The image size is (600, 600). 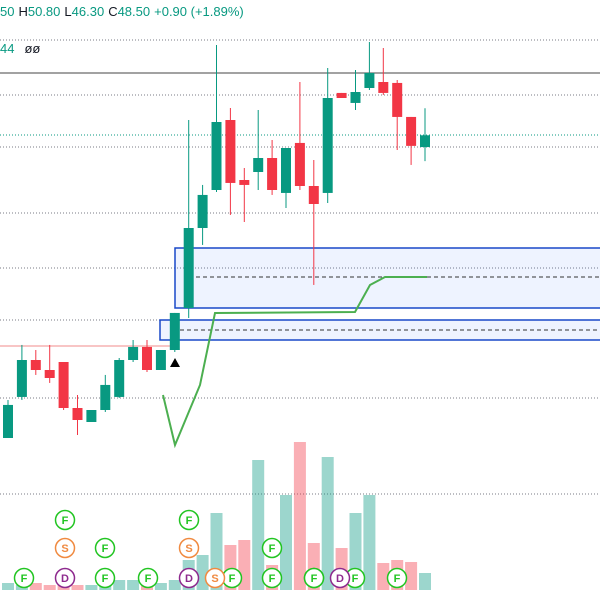 What do you see at coordinates (23, 11) in the screenshot?
I see `legend-text: H` at bounding box center [23, 11].